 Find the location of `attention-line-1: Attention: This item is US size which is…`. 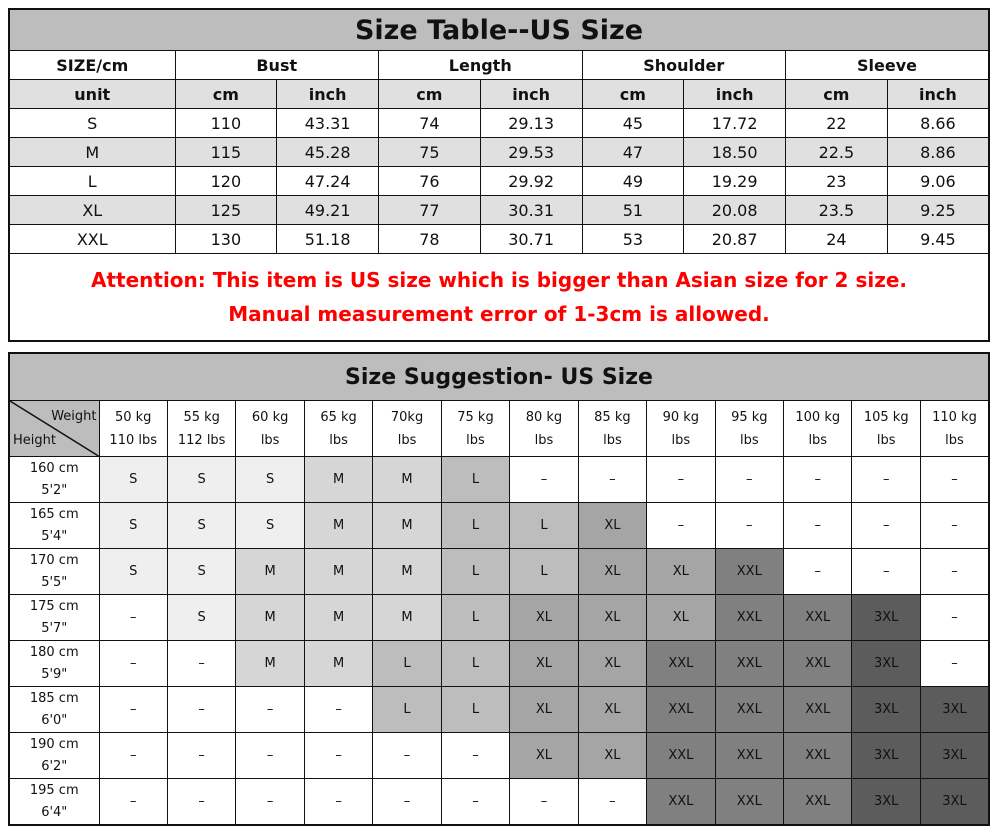

attention-line-1: Attention: This item is US size which is… is located at coordinates (498, 280).